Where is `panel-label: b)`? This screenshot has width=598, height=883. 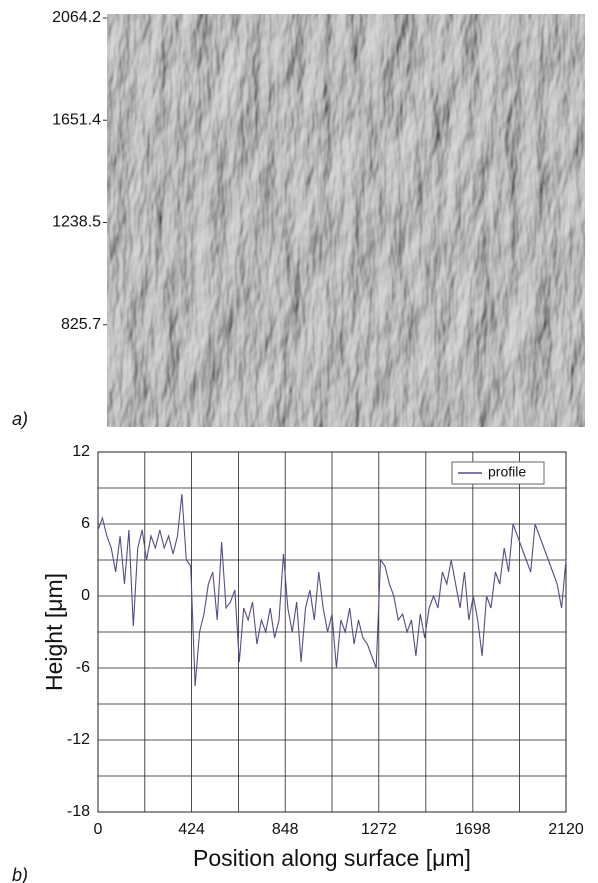
panel-label: b) is located at coordinates (20, 874).